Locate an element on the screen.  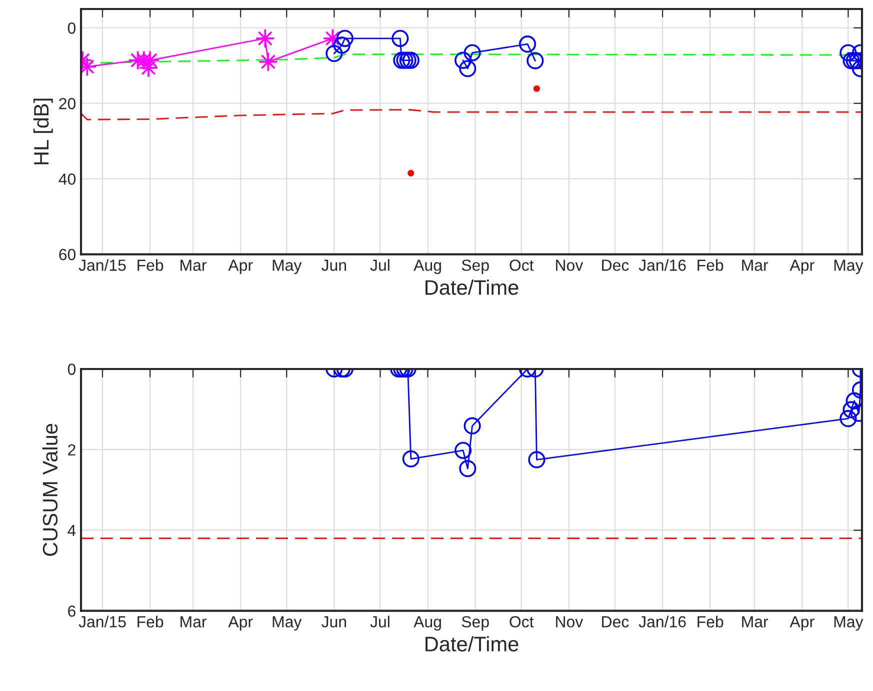
y-tick-label: 20 is located at coordinates (67, 104).